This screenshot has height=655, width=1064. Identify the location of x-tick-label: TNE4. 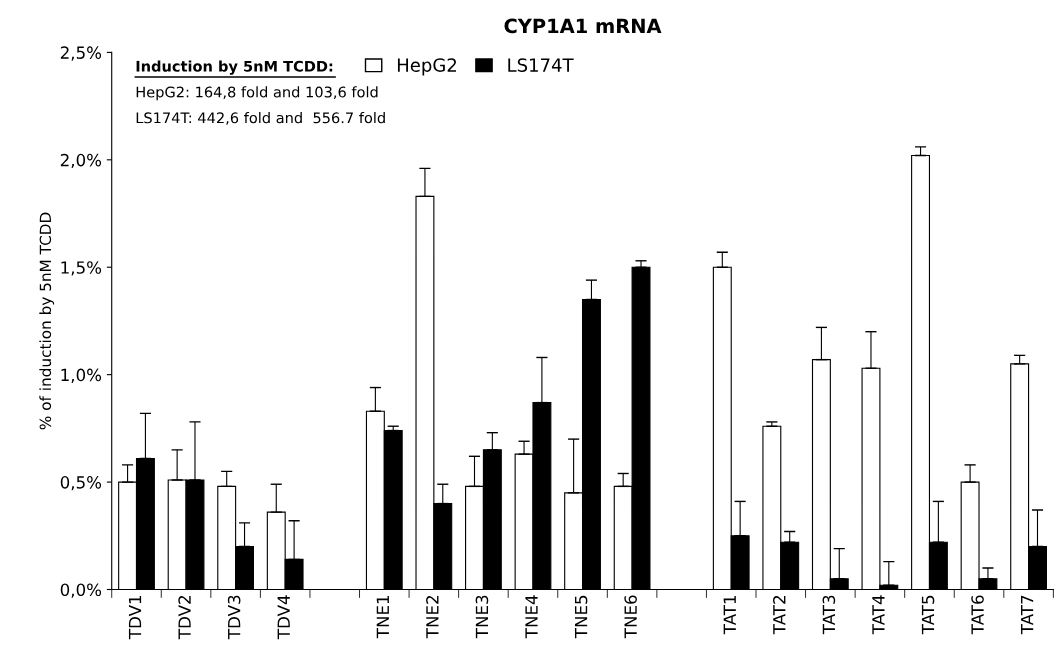
(531, 617).